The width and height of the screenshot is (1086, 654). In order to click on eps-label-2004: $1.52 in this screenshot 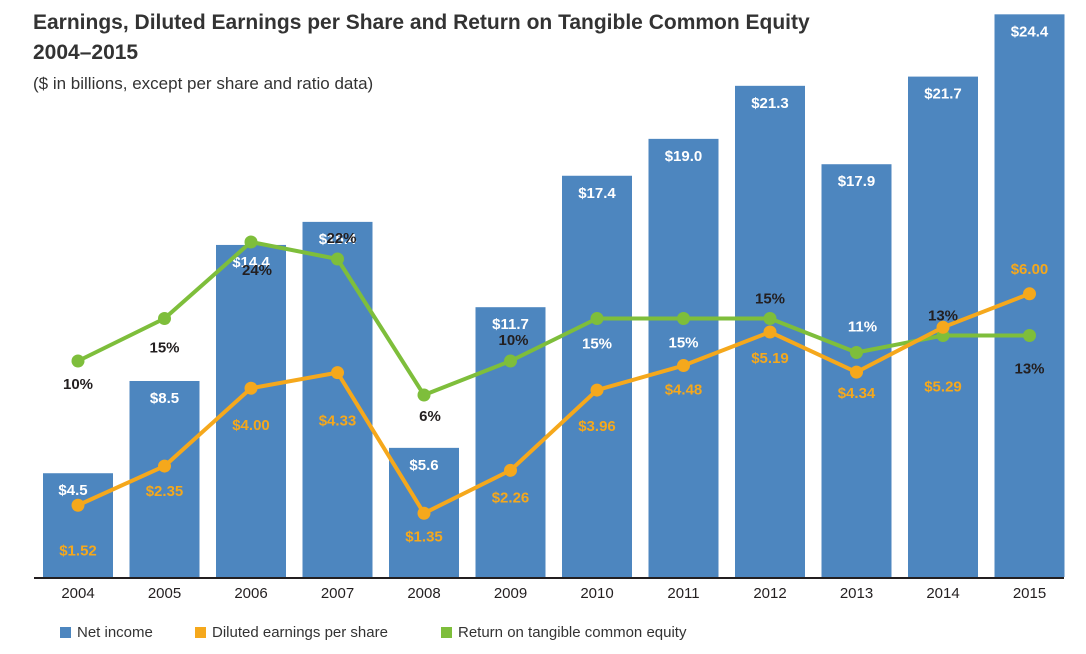, I will do `click(78, 550)`.